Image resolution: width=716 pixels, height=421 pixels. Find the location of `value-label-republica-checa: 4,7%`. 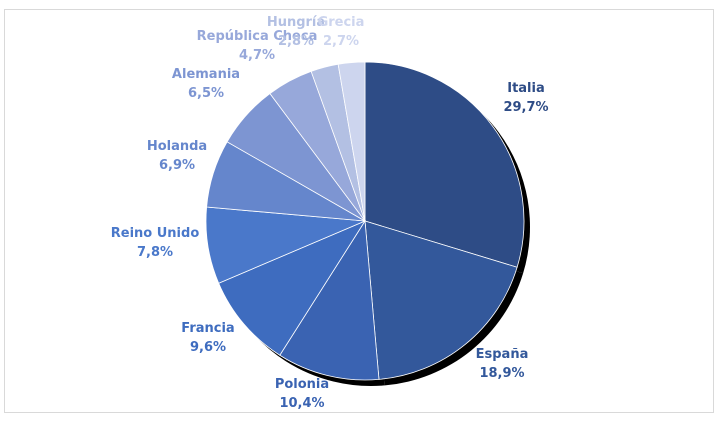

value-label-republica-checa: 4,7% is located at coordinates (257, 55).